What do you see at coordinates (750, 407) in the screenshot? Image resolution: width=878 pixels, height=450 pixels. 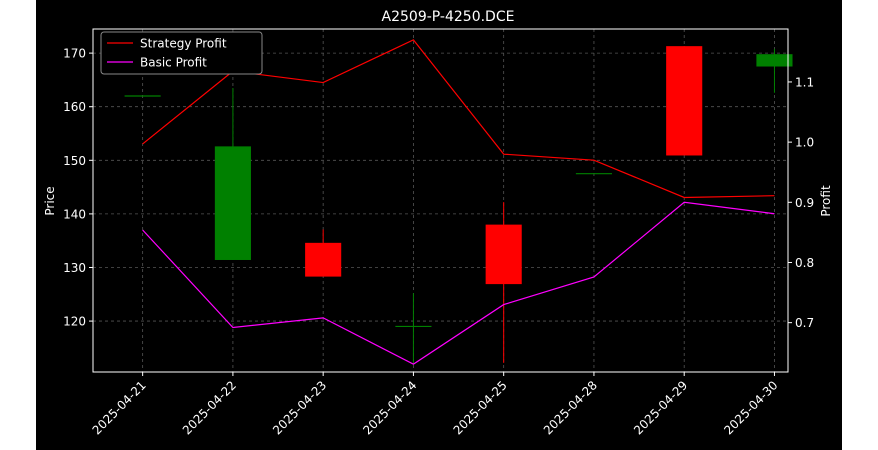 I see `x-tick-label: 2025-04-30` at bounding box center [750, 407].